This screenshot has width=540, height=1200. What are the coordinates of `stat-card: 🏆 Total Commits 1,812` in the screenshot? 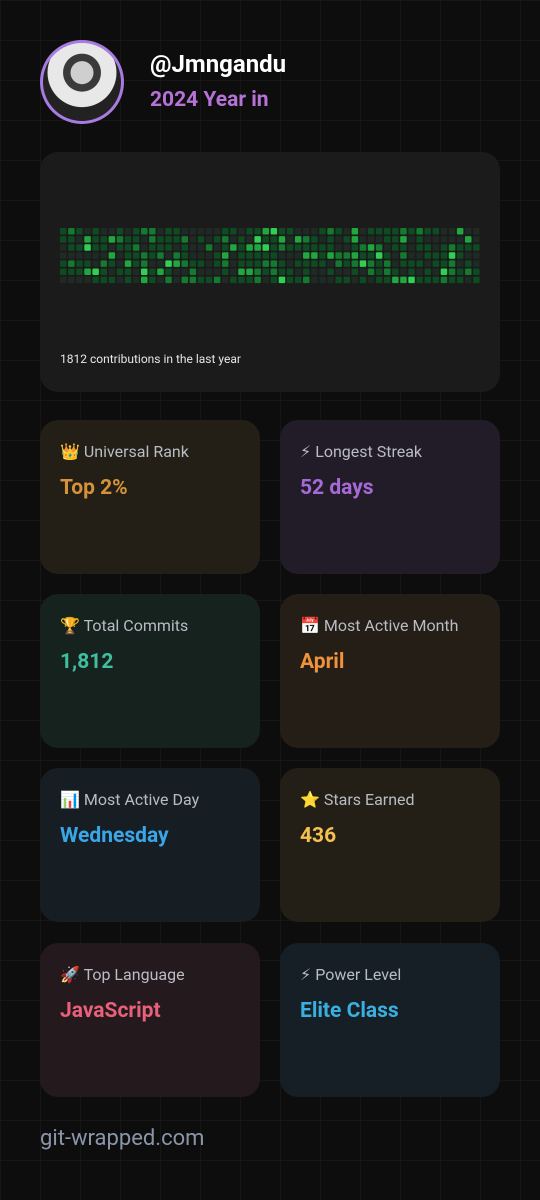 It's located at (150, 671).